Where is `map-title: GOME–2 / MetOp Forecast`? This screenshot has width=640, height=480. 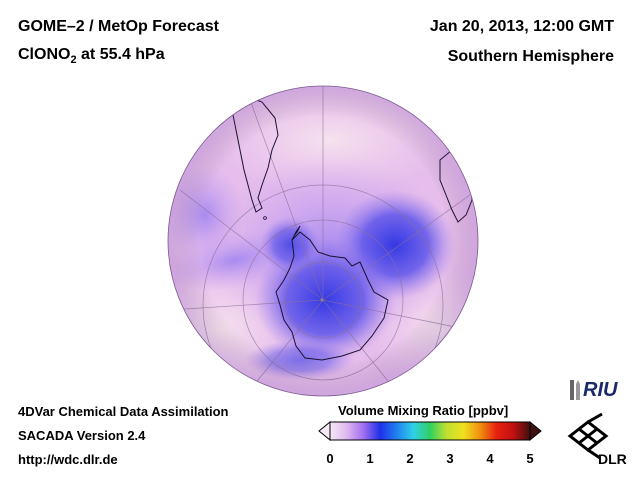
map-title: GOME–2 / MetOp Forecast is located at coordinates (118, 26).